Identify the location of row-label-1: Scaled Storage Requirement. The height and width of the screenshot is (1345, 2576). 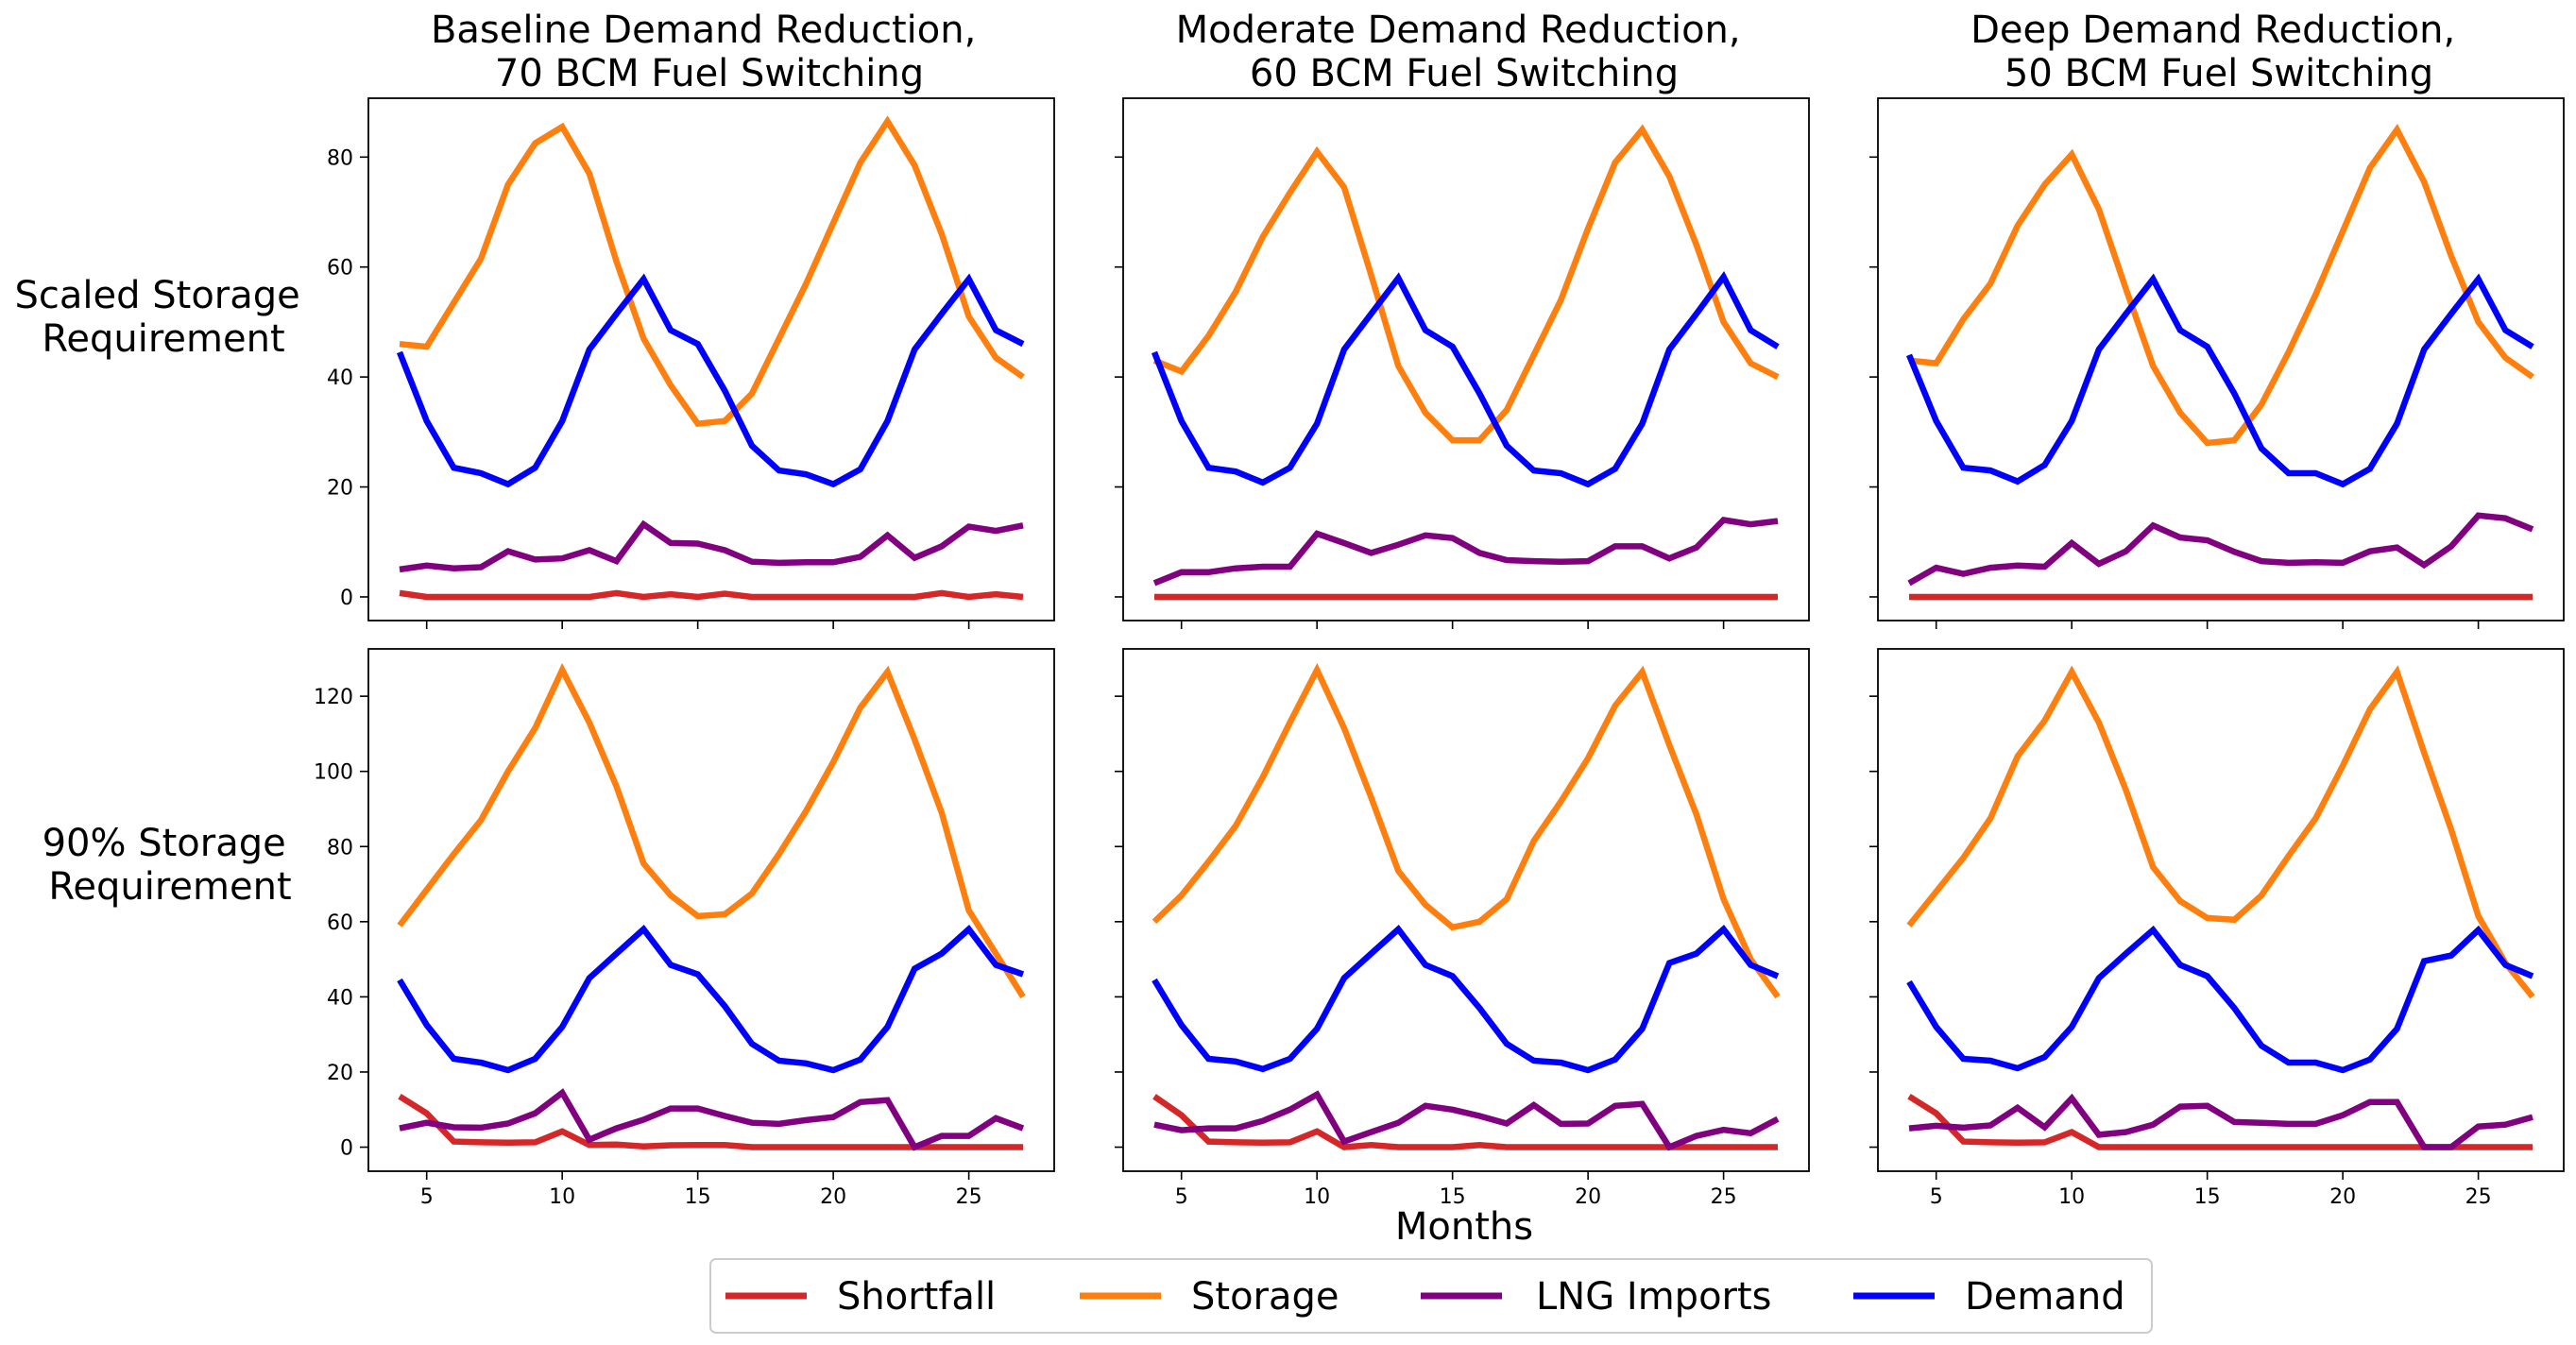
(164, 317).